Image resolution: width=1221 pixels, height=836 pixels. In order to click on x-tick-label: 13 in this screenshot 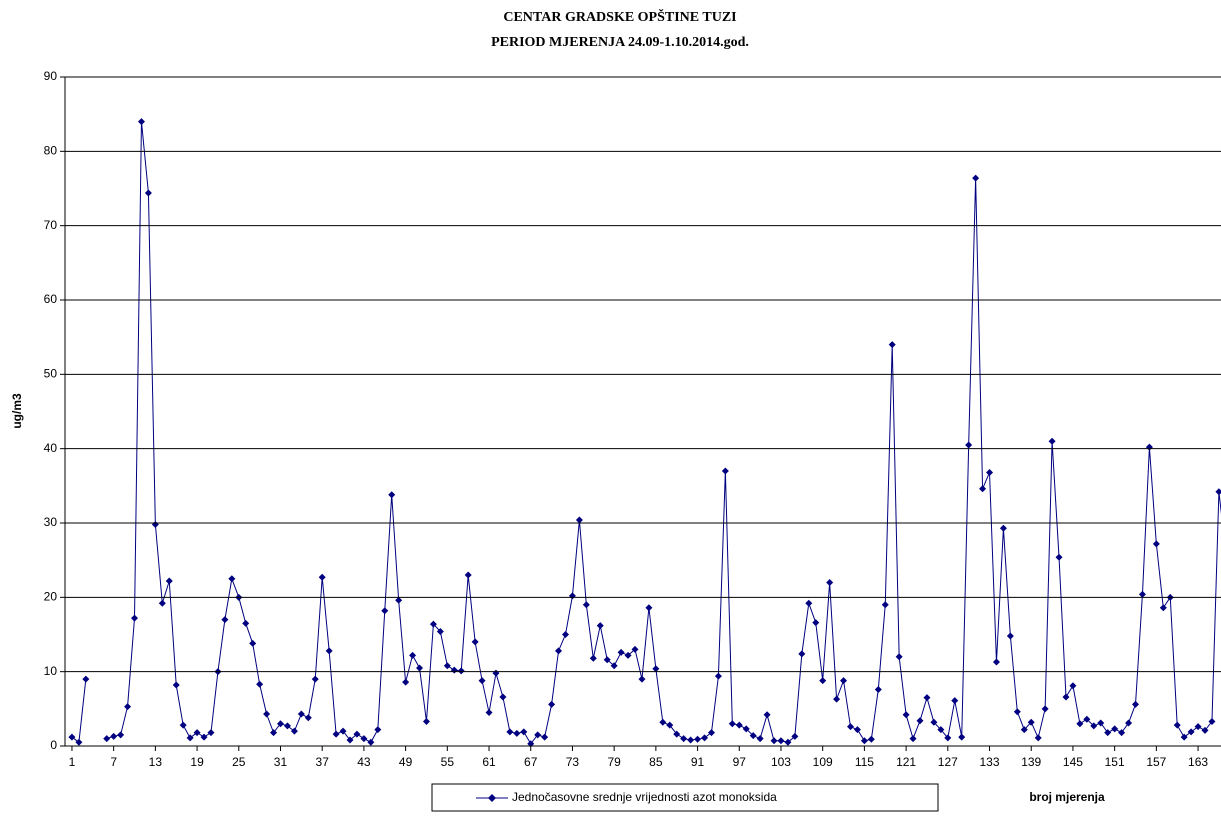, I will do `click(156, 762)`.